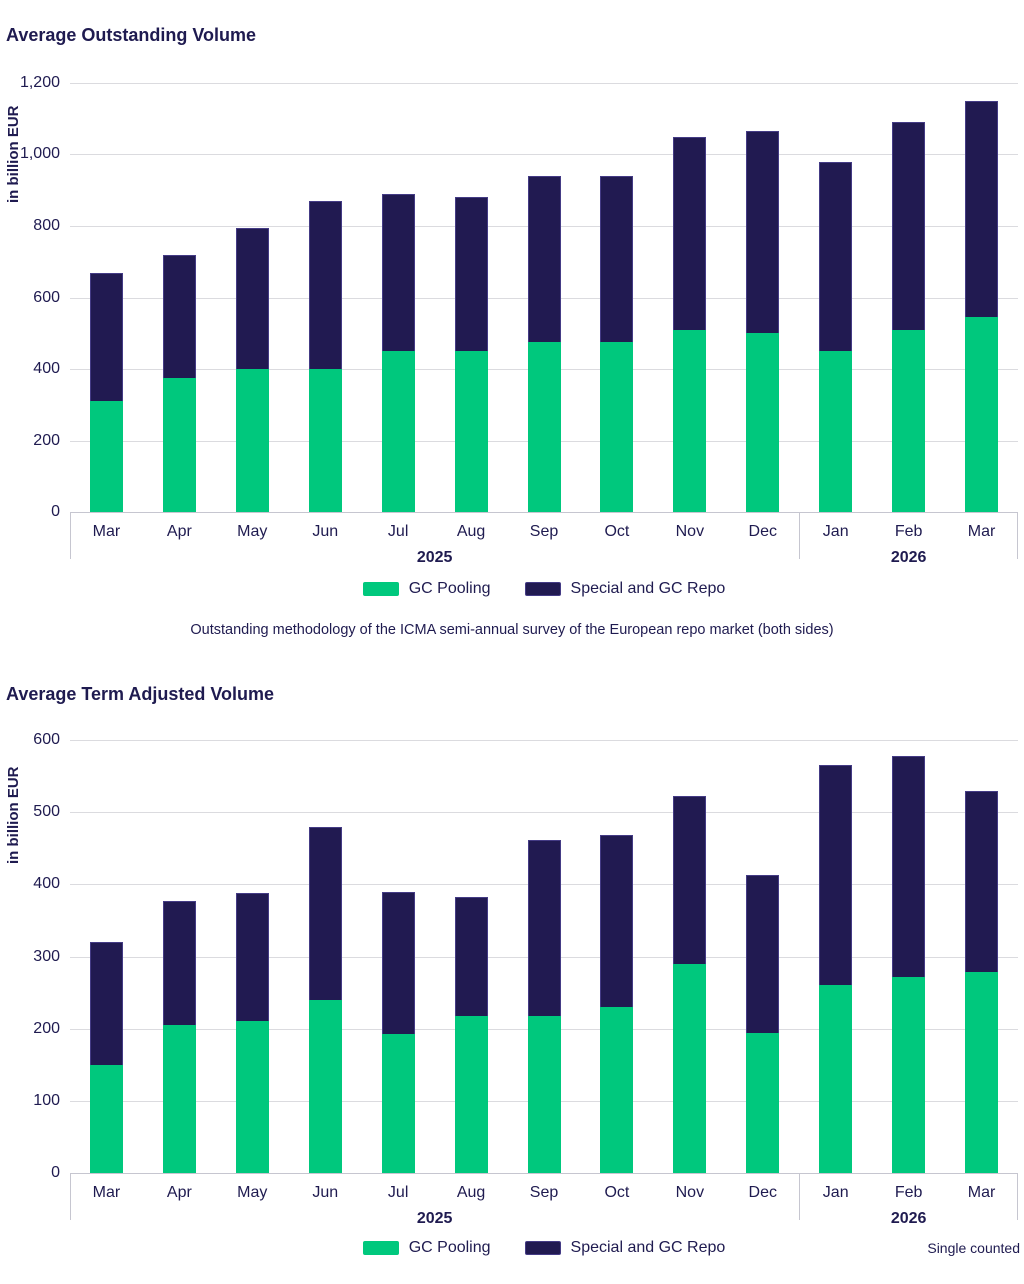 The height and width of the screenshot is (1284, 1024). Describe the element at coordinates (55, 1172) in the screenshot. I see `y-tick-label: 0` at that location.